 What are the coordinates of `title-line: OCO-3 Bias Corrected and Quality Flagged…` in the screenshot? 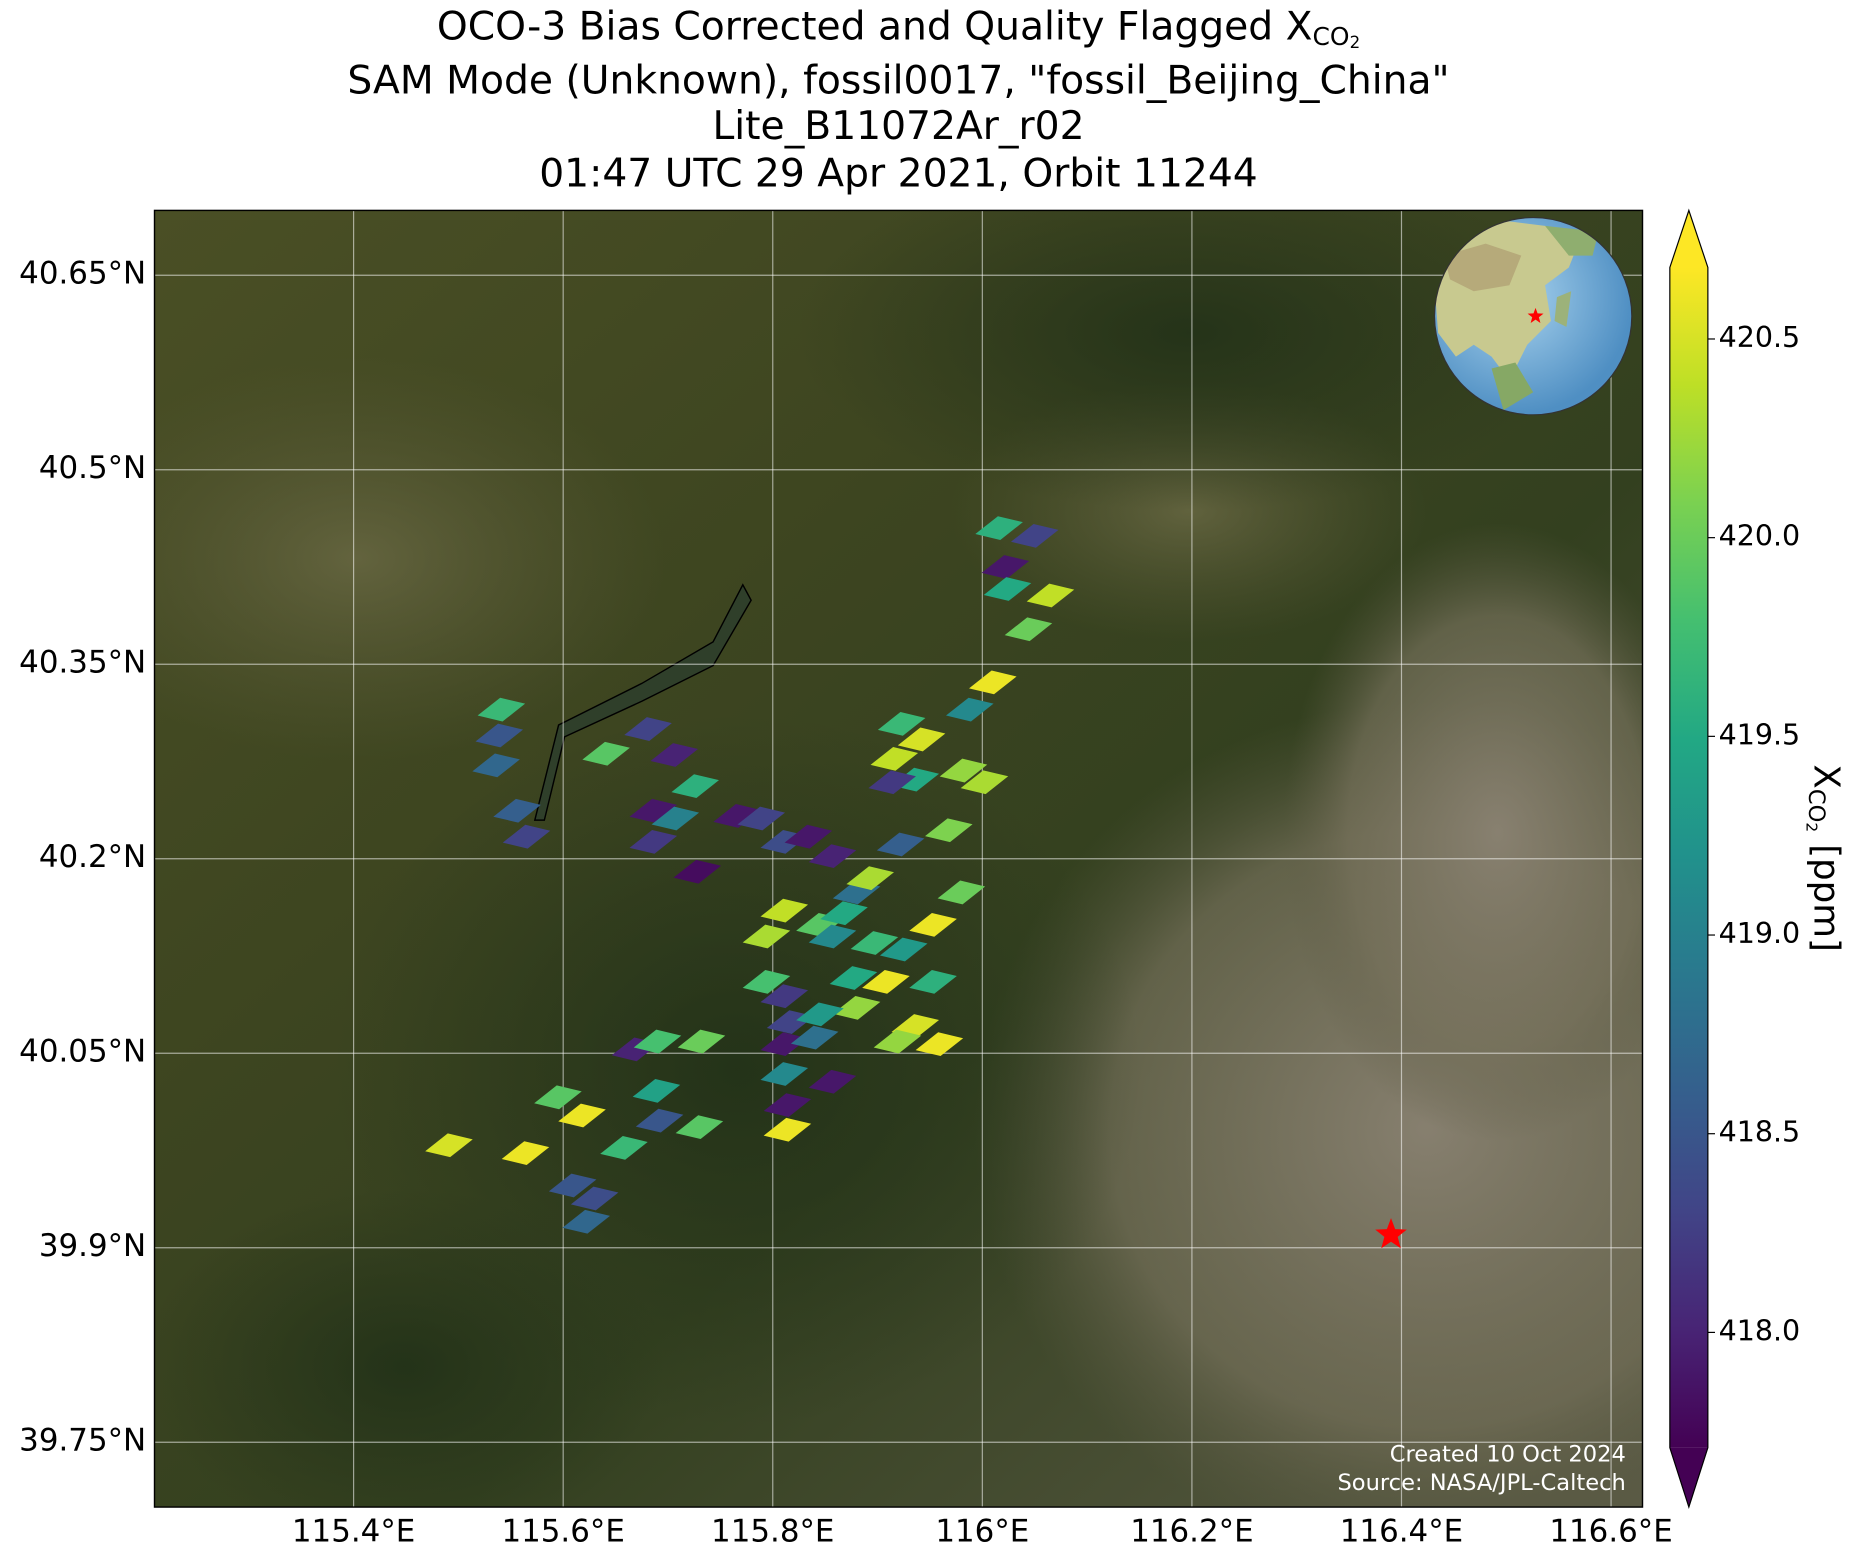 It's located at (898, 27).